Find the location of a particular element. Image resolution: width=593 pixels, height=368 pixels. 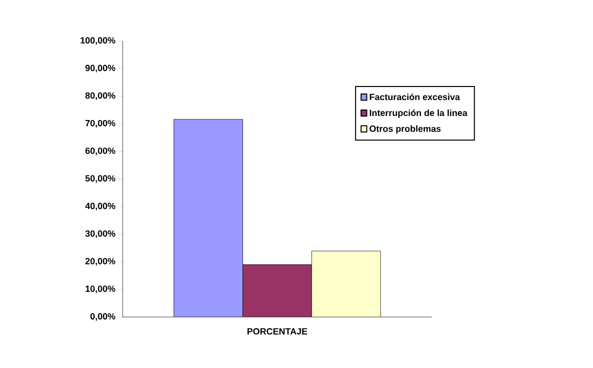

y-tick-label: 40,00% is located at coordinates (100, 206).